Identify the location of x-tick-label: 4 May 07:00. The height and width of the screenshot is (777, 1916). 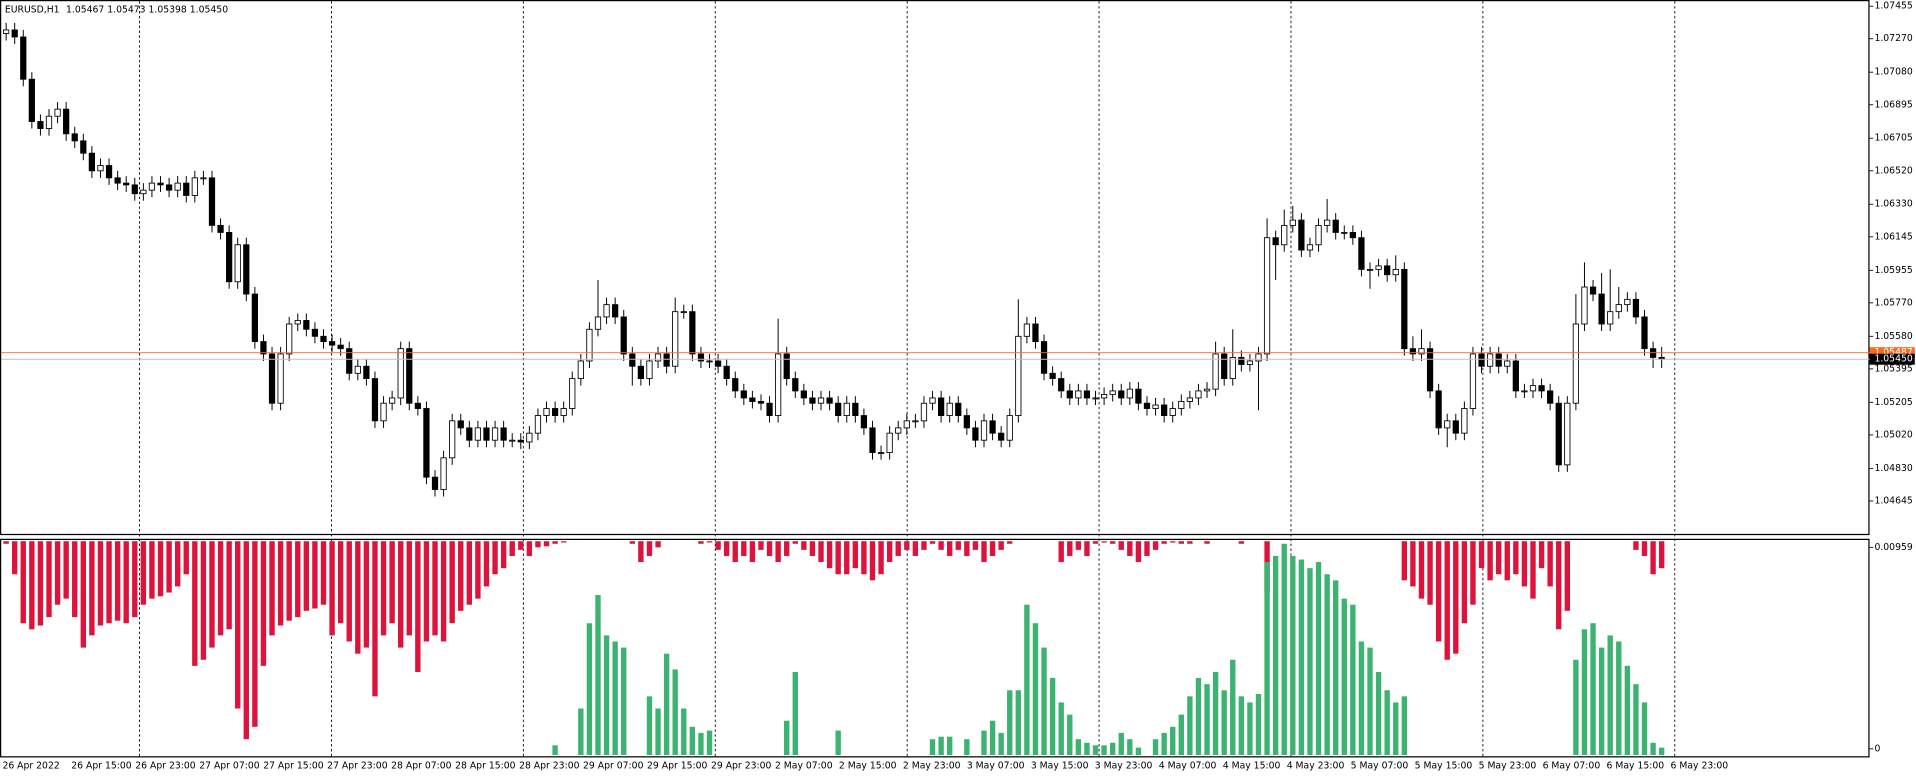
(1188, 766).